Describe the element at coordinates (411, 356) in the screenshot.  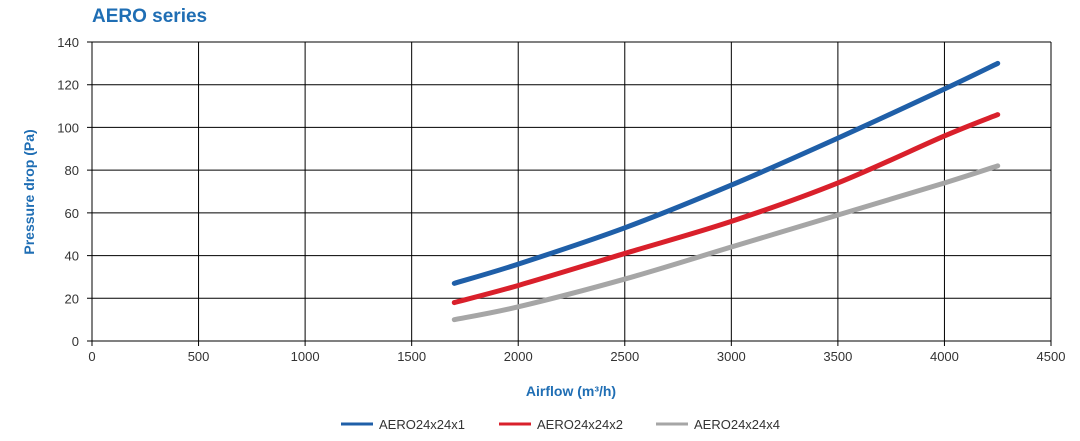
I see `x-tick-label: 1500` at that location.